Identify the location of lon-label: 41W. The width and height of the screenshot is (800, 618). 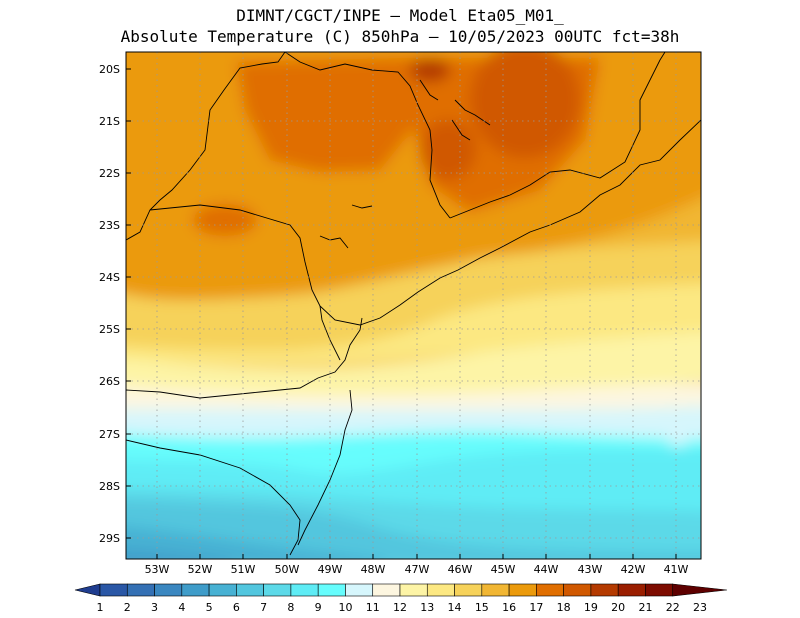
(676, 569).